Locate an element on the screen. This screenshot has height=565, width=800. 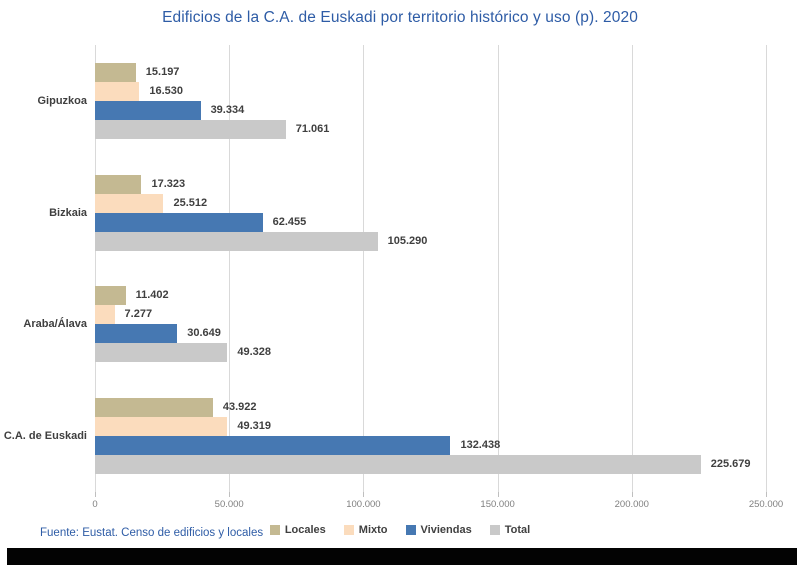
legend-item-mixto: Mixto is located at coordinates (365, 530).